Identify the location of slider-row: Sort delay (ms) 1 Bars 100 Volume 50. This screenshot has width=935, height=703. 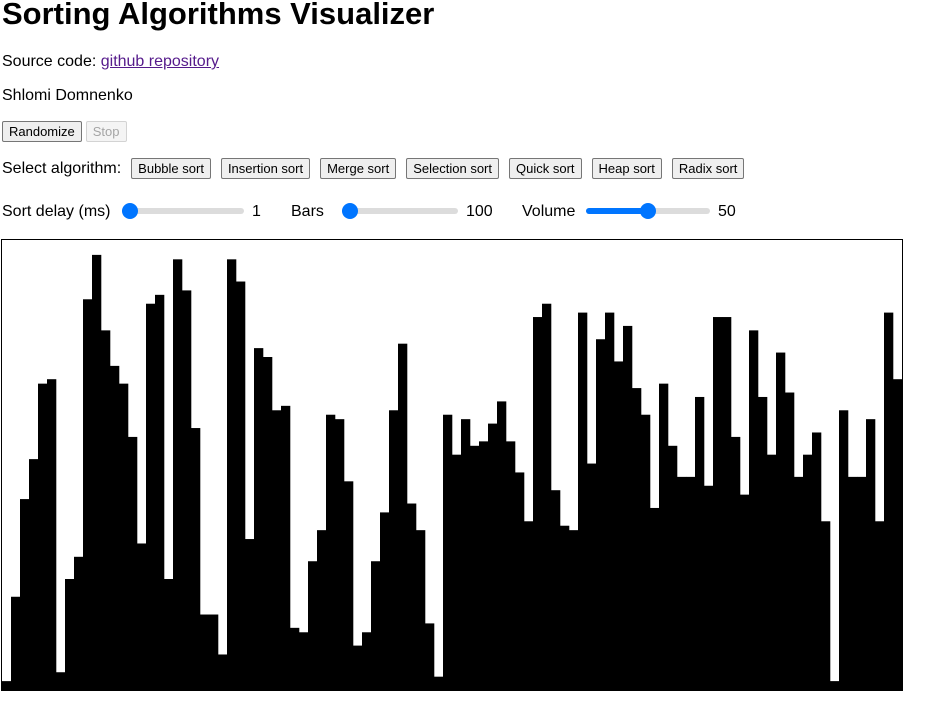
(452, 211).